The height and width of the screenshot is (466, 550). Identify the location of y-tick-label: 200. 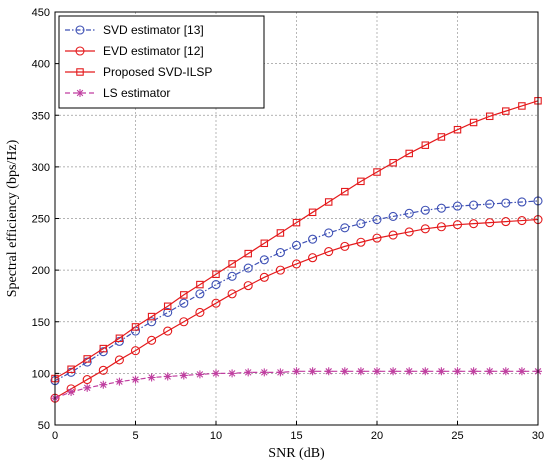
(41, 271).